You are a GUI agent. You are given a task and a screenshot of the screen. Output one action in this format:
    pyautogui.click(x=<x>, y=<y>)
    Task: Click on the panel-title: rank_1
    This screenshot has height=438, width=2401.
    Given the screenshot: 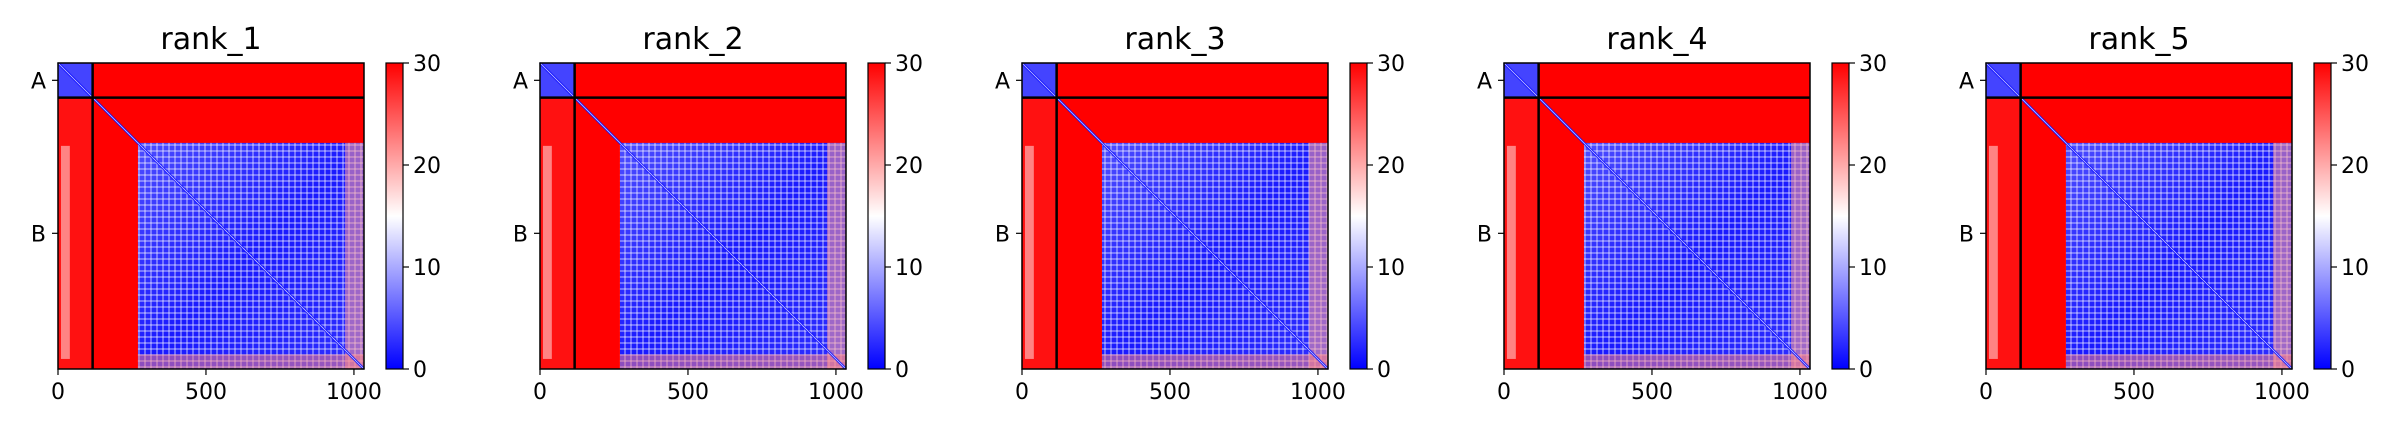 What is the action you would take?
    pyautogui.click(x=210, y=39)
    